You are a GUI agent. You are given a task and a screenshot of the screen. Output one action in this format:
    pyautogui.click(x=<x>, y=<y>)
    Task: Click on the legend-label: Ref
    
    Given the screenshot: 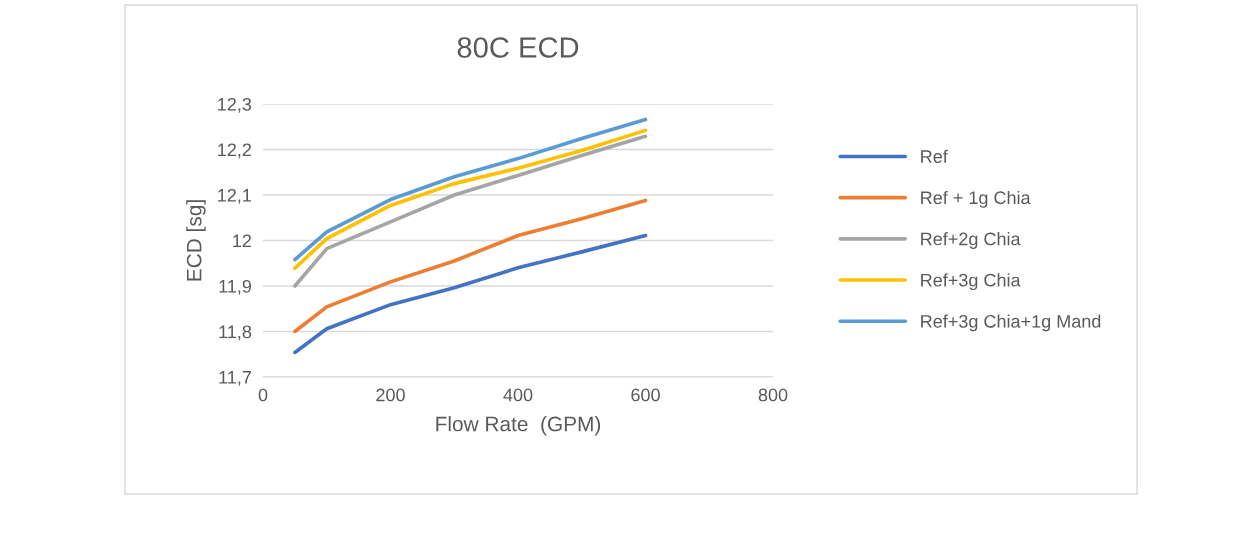 What is the action you would take?
    pyautogui.click(x=934, y=156)
    